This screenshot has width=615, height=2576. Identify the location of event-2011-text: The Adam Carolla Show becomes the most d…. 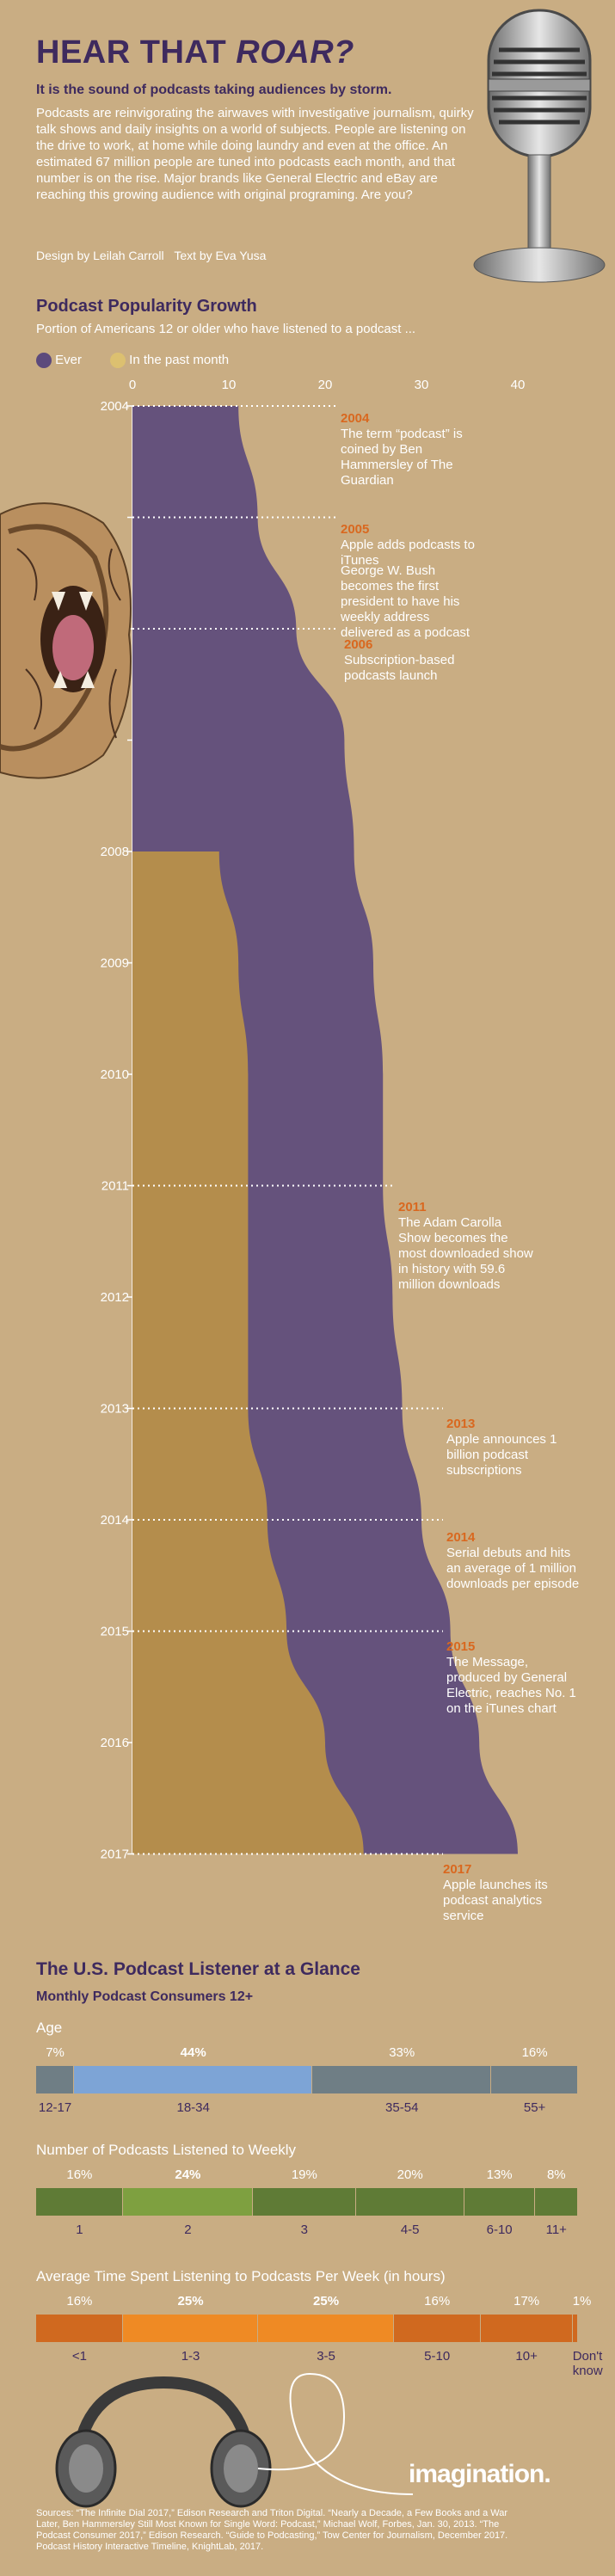
(465, 1253).